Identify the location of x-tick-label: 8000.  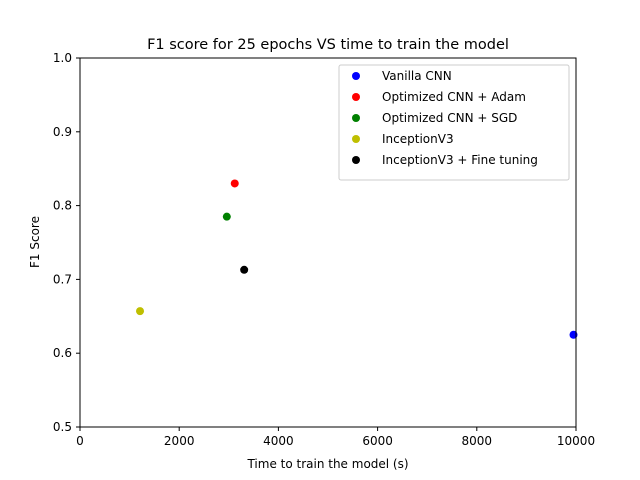
(477, 441).